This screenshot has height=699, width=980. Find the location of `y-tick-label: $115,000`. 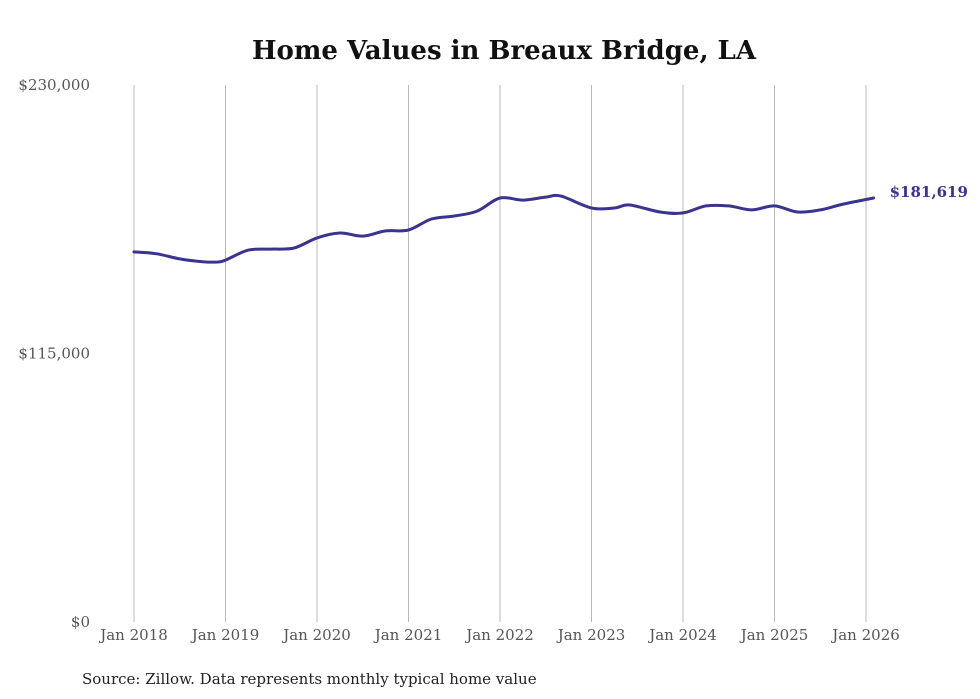

y-tick-label: $115,000 is located at coordinates (54, 354).